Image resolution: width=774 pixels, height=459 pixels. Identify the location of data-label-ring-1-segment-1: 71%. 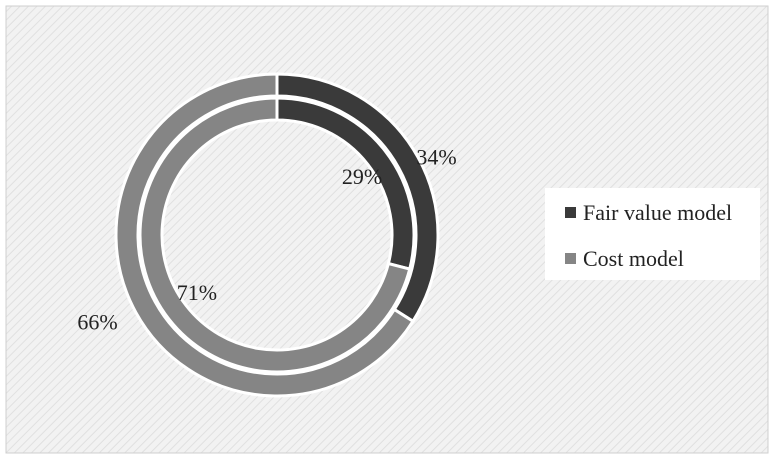
(197, 292).